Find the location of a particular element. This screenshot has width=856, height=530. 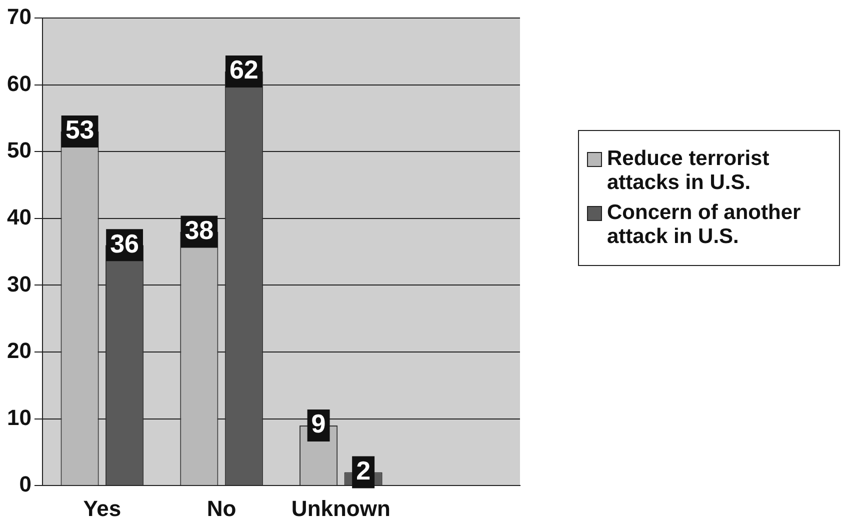

data-label: 38 is located at coordinates (199, 229).